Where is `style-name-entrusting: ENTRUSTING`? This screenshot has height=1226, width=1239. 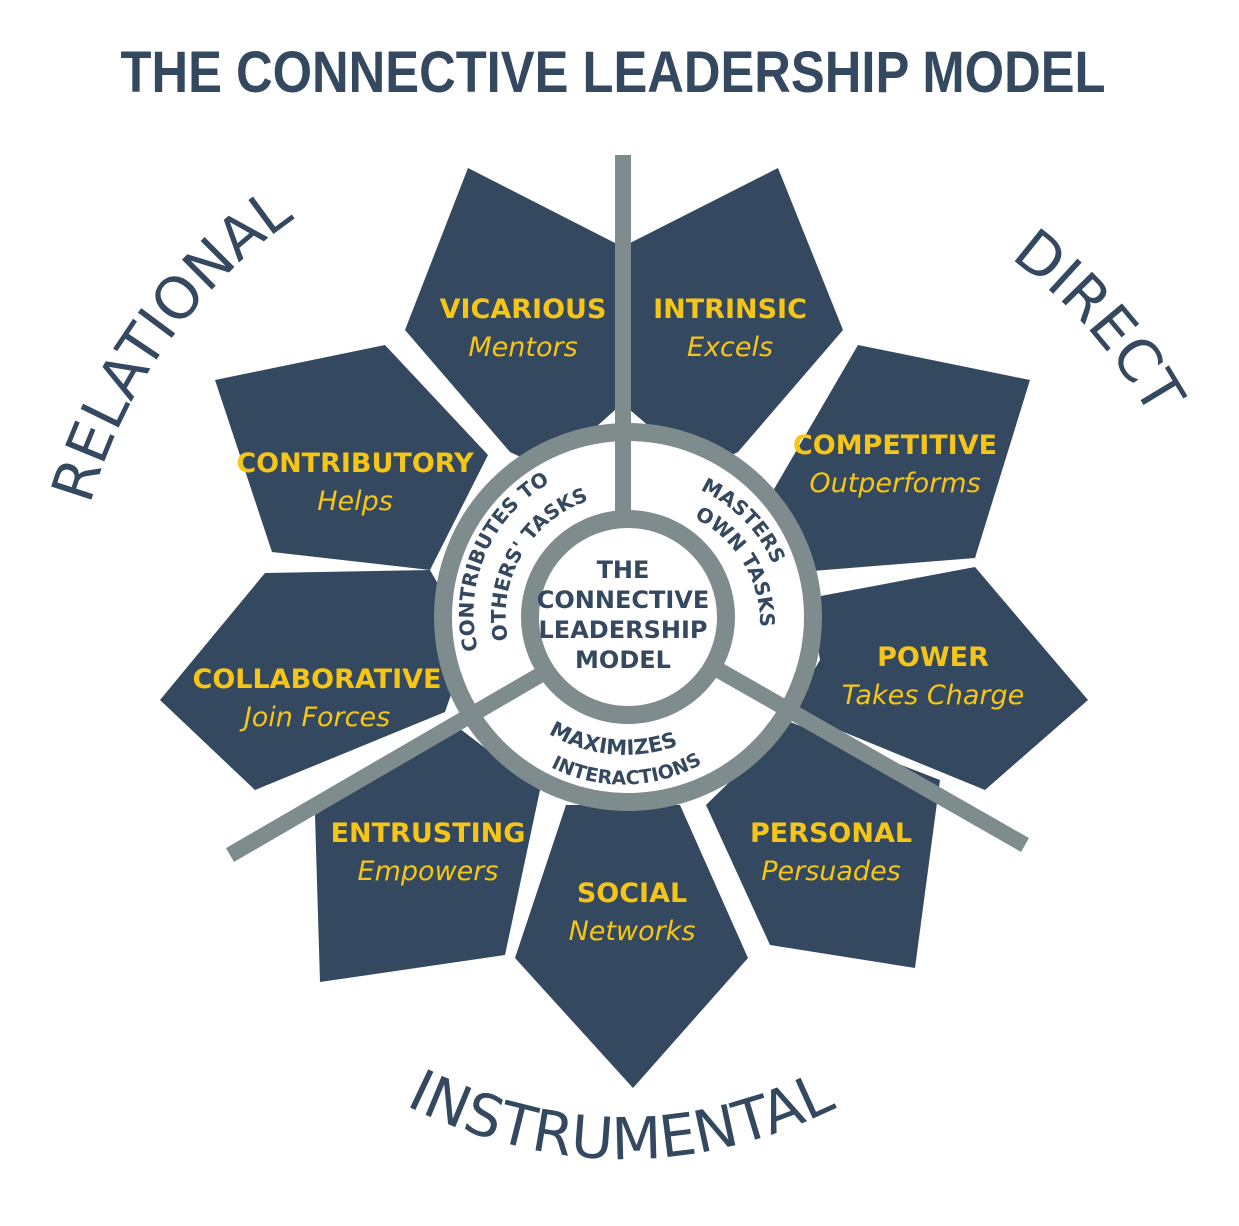
style-name-entrusting: ENTRUSTING is located at coordinates (428, 833).